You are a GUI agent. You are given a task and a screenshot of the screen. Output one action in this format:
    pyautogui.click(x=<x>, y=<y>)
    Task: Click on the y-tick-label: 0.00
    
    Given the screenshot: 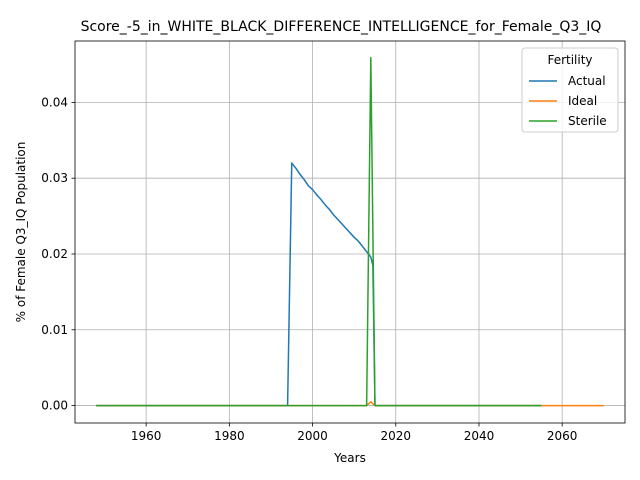 What is the action you would take?
    pyautogui.click(x=54, y=406)
    